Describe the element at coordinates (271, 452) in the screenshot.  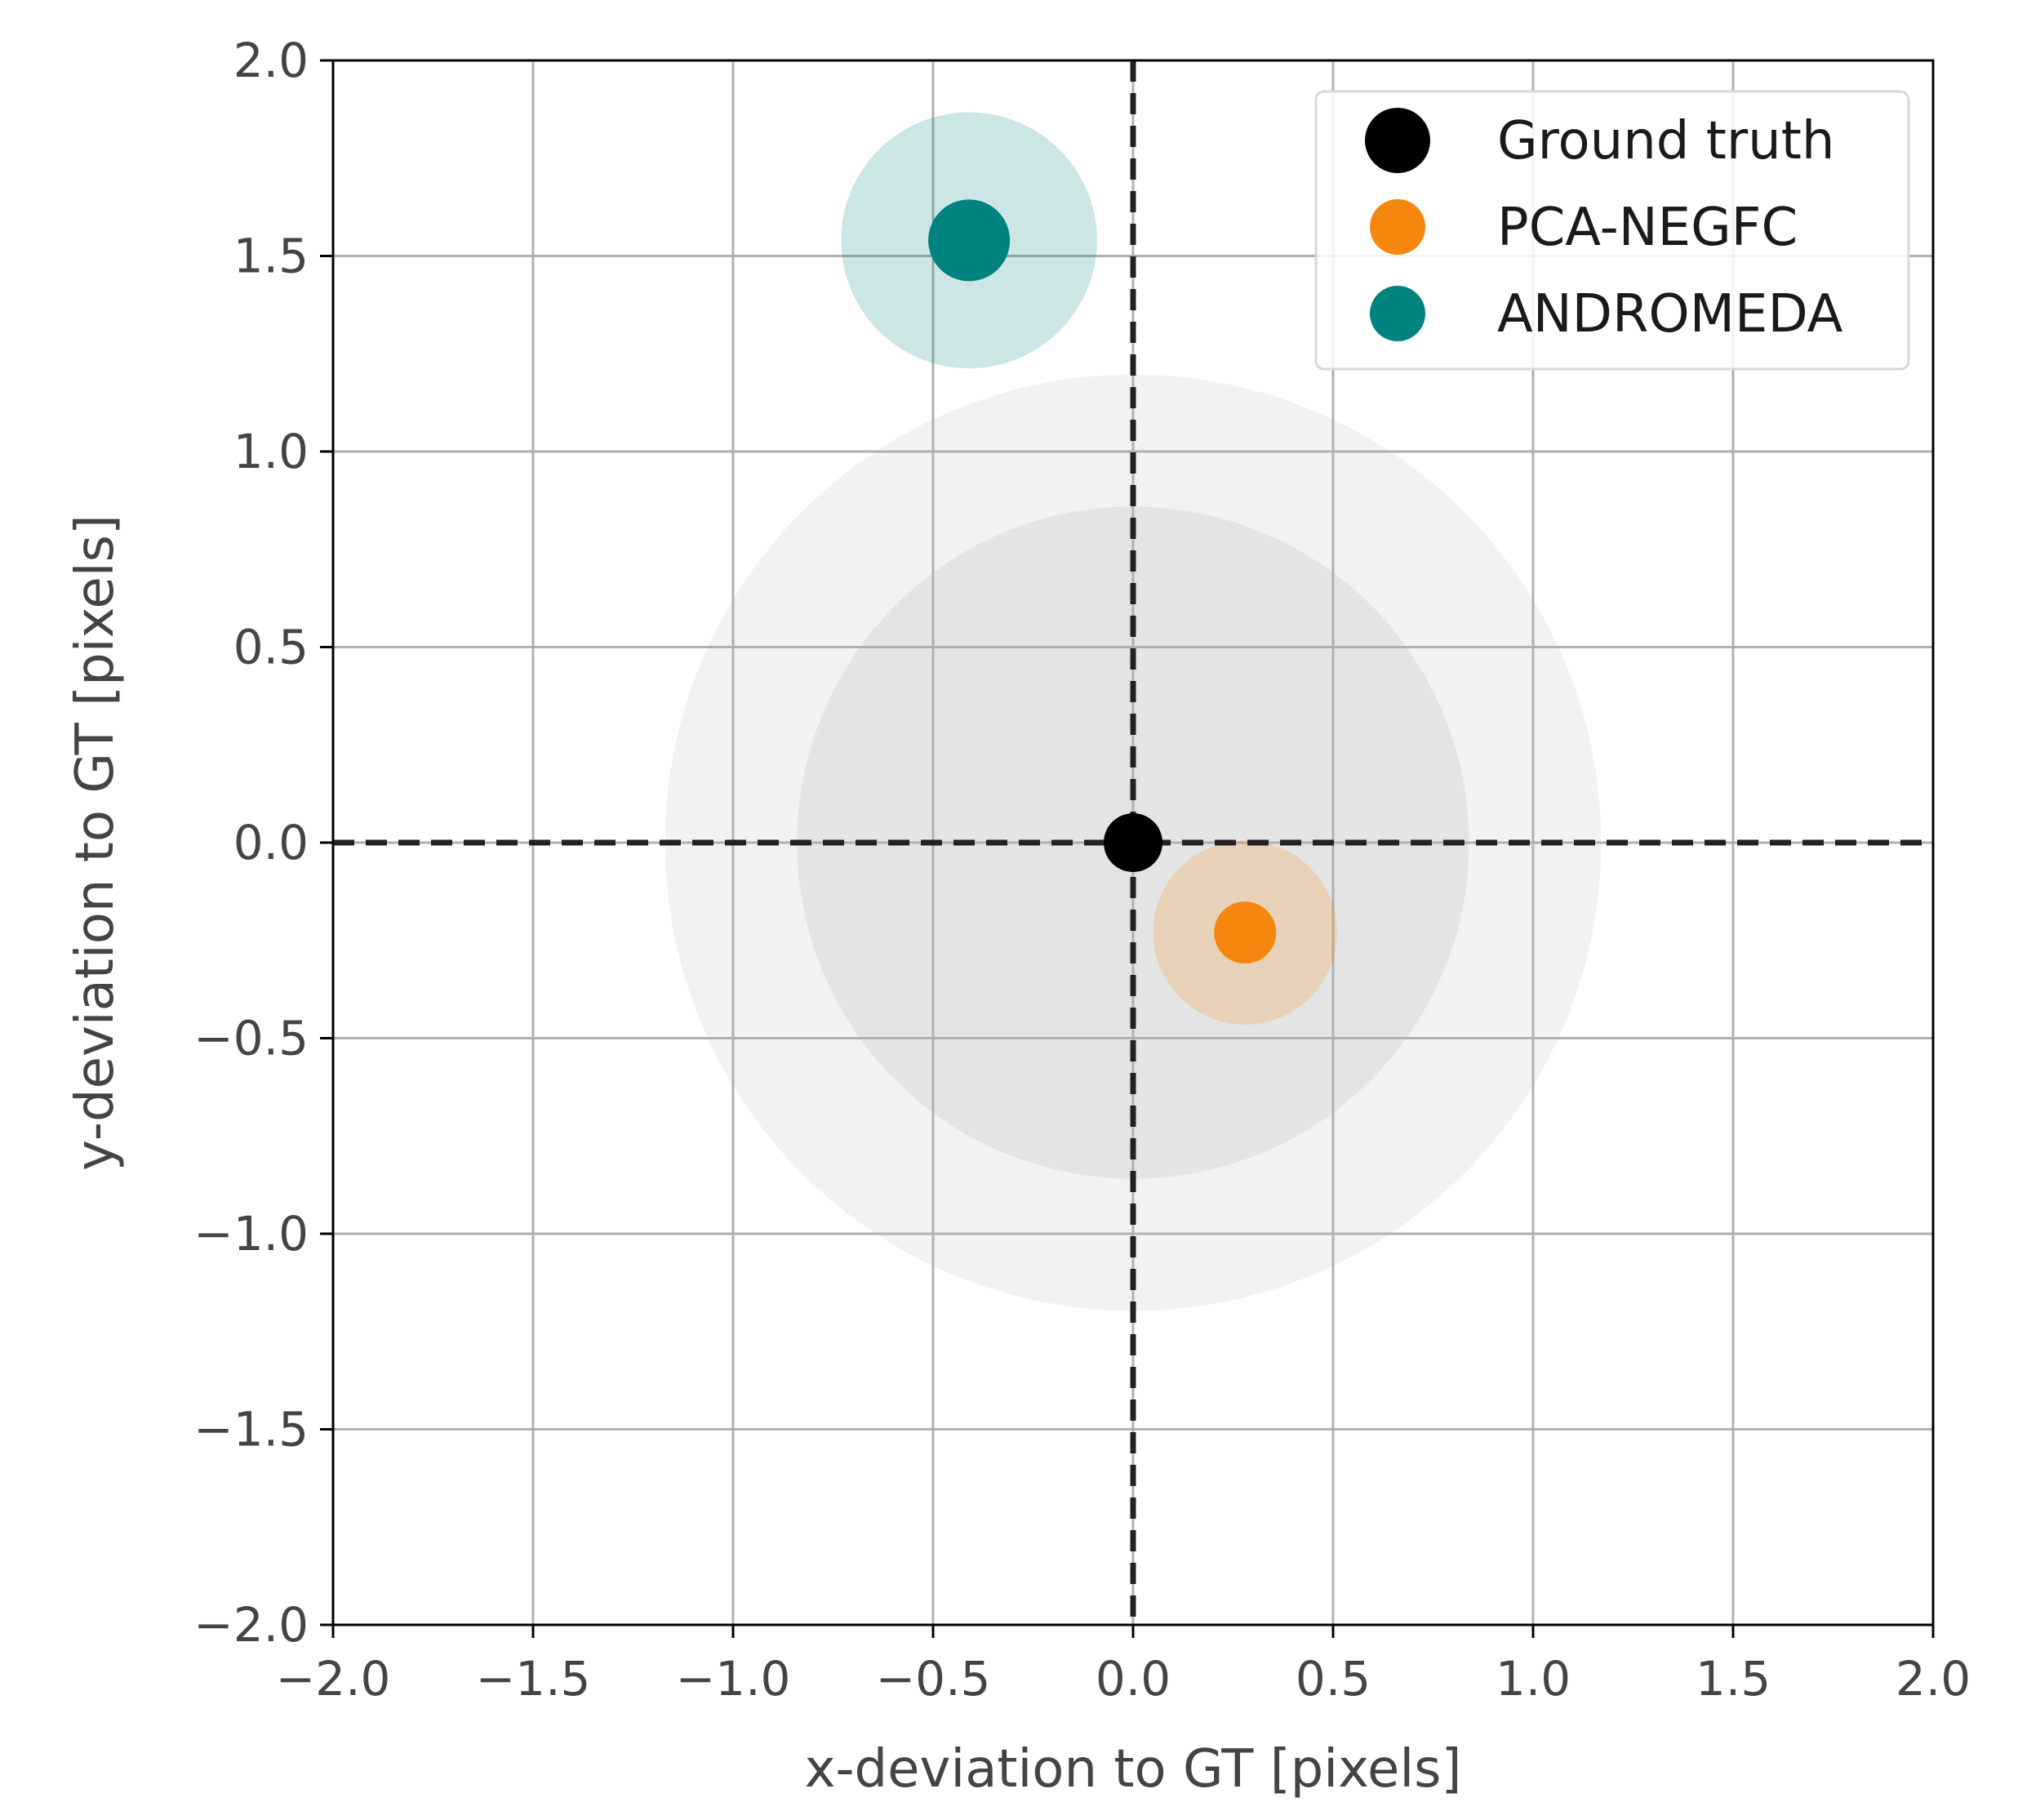
I see `y-tick-label: 1.0` at that location.